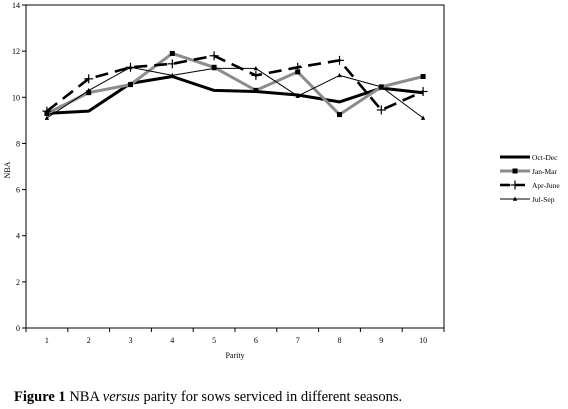  I want to click on y-tick-label: 14, so click(16, 5).